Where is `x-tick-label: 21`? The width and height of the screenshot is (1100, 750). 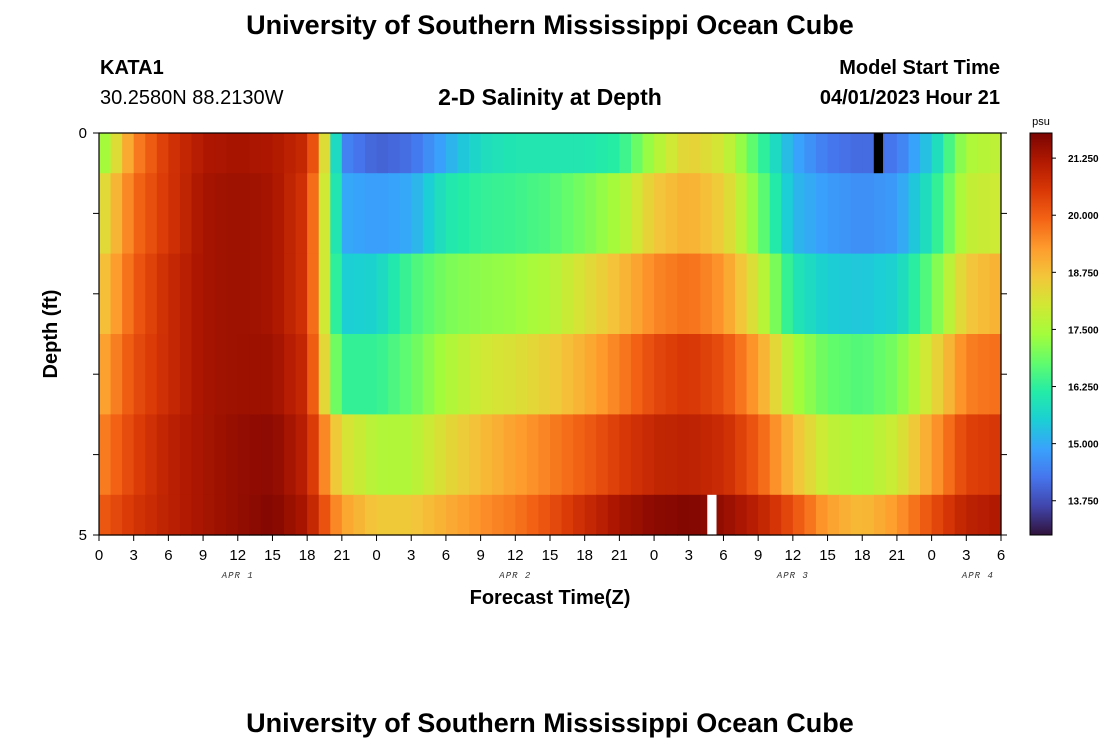 x-tick-label: 21 is located at coordinates (619, 555).